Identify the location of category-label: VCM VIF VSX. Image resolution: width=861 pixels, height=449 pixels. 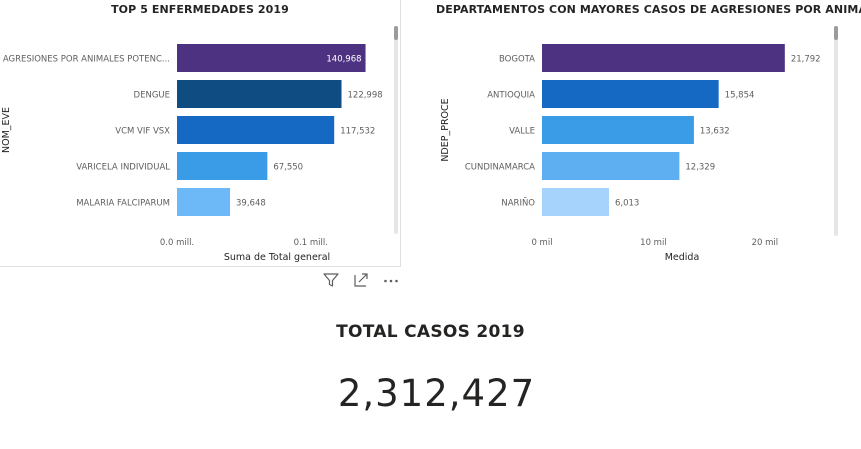
(142, 132).